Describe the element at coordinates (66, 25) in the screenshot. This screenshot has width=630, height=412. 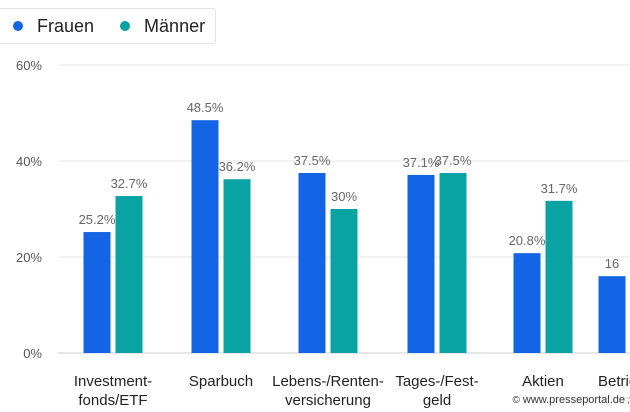
I see `legend-label-frauen: Frauen` at that location.